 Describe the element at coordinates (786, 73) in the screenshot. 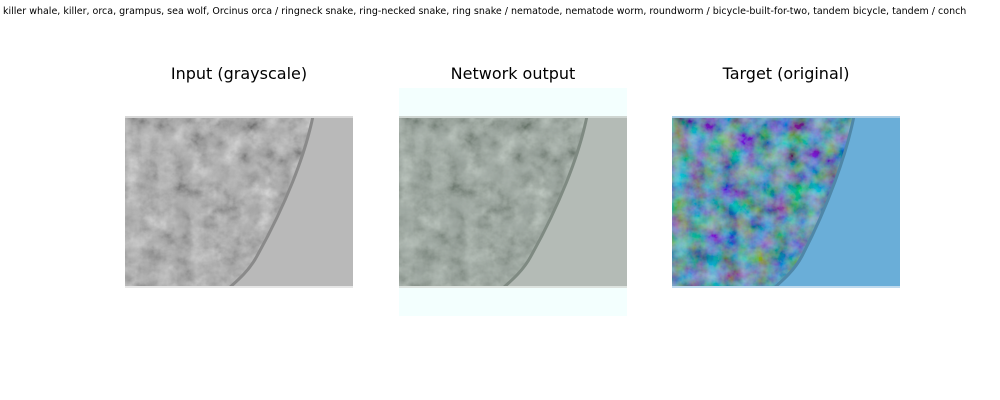

I see `panel-title-target: Target (original)` at that location.